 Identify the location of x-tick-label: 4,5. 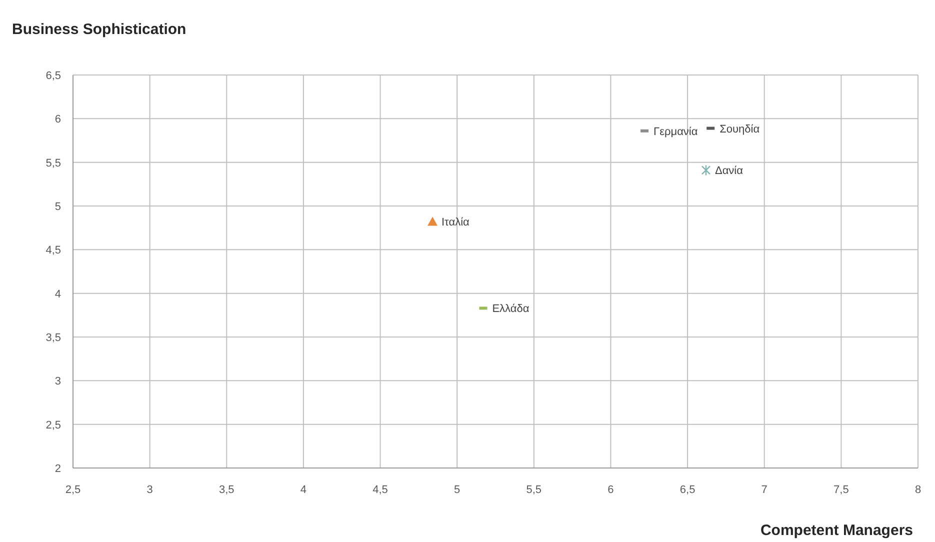
(380, 490).